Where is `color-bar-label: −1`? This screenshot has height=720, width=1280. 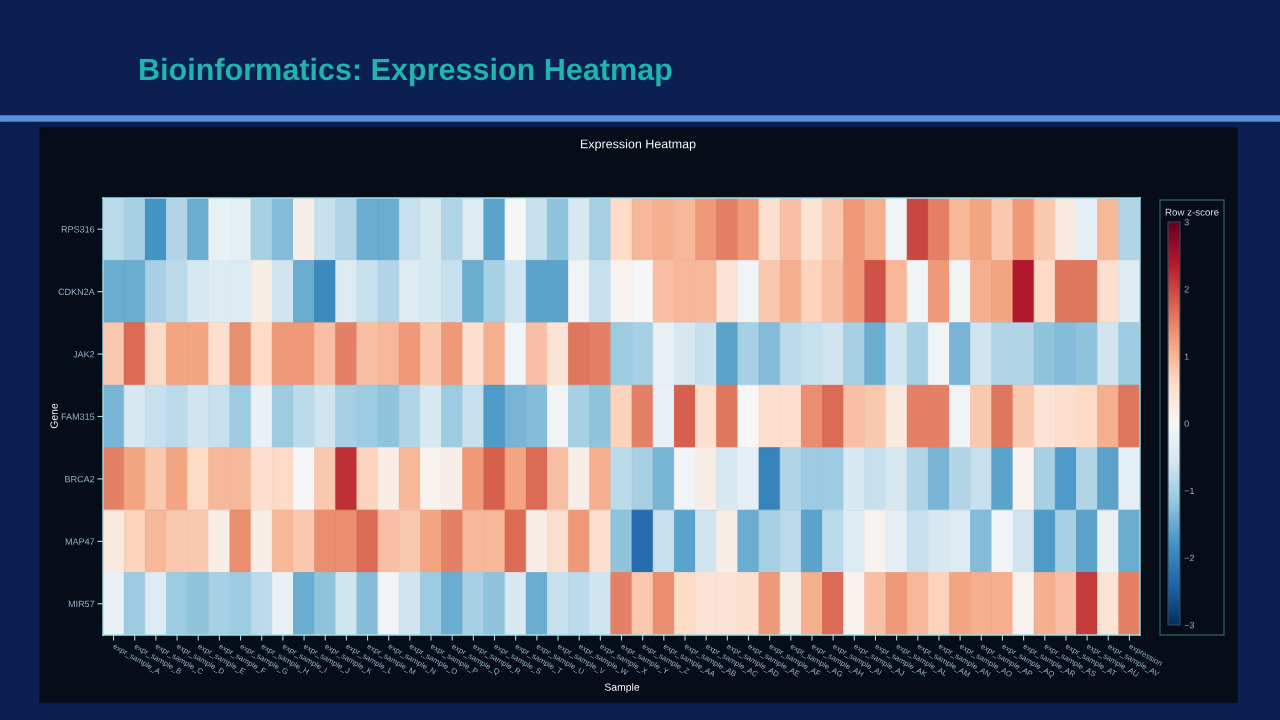 color-bar-label: −1 is located at coordinates (1189, 490).